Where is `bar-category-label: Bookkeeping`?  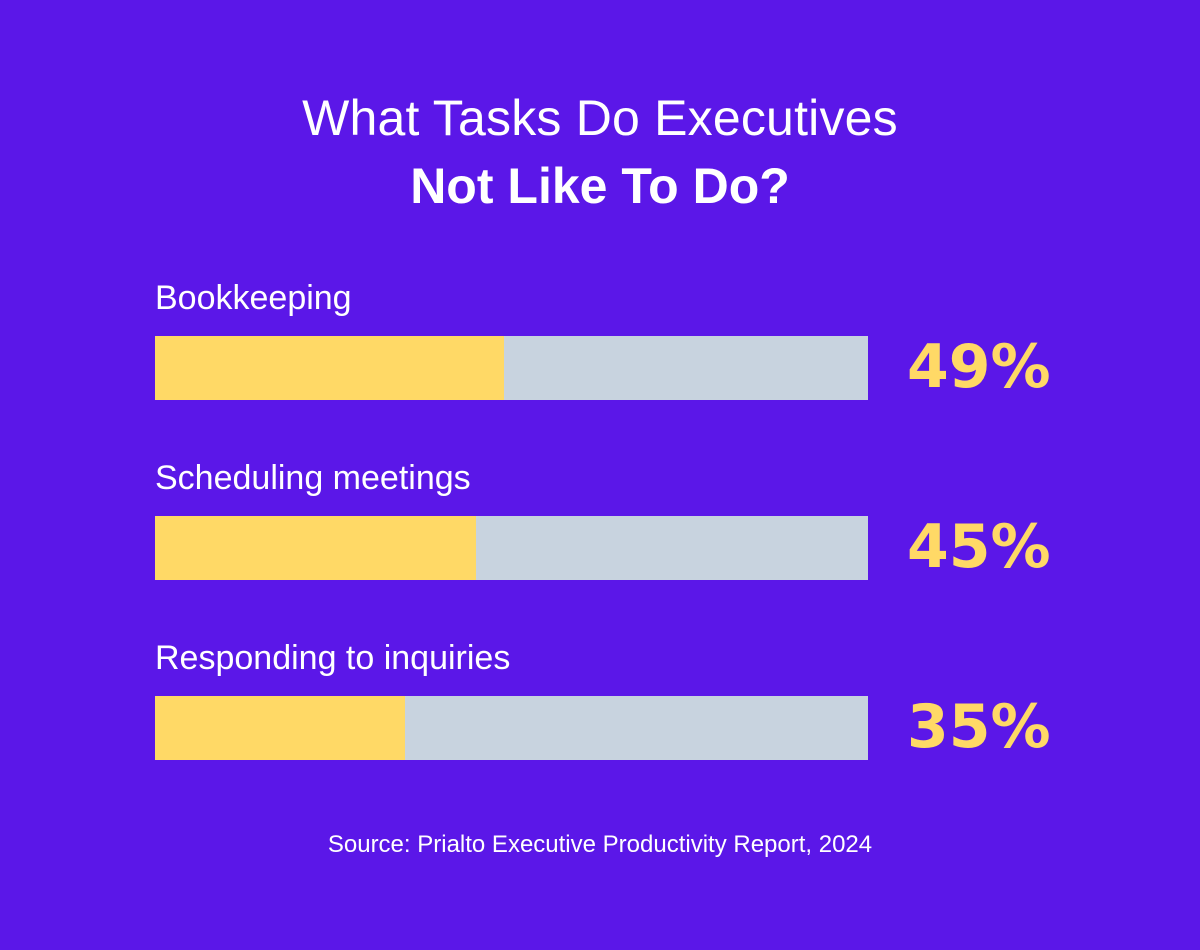
bar-category-label: Bookkeeping is located at coordinates (253, 298).